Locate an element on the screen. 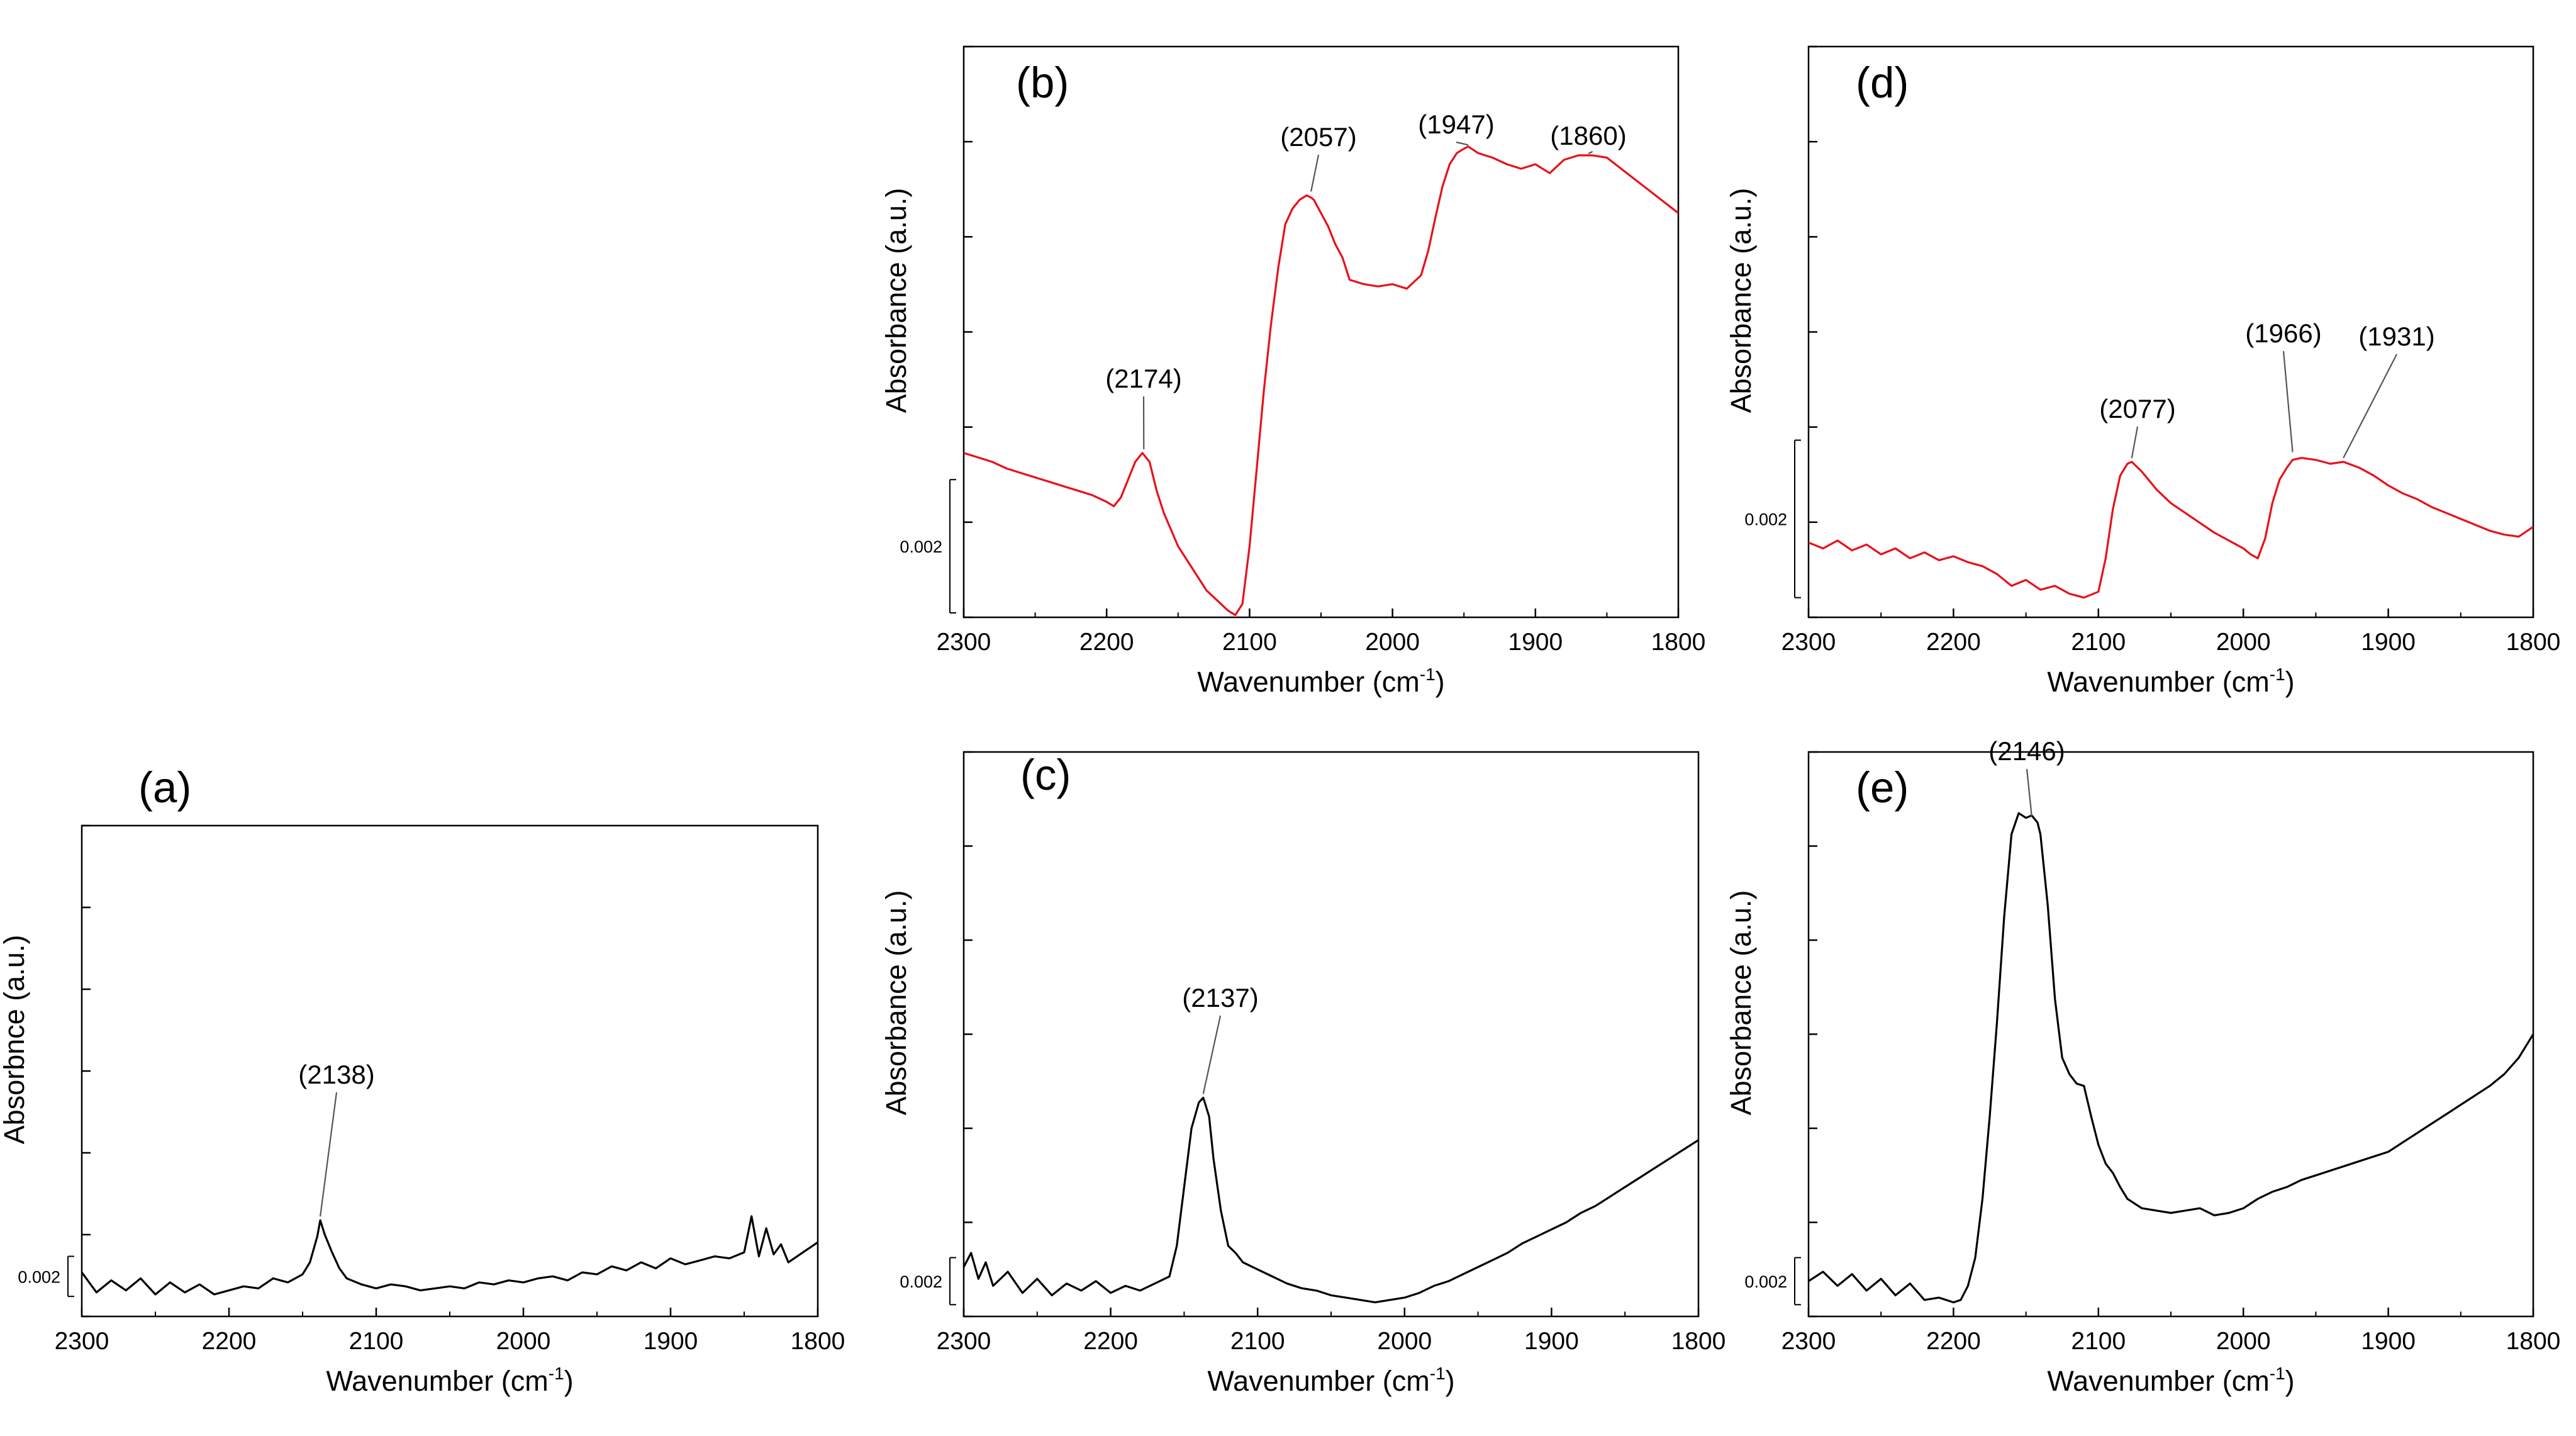  peak-annotation: (2138) is located at coordinates (336, 1074).